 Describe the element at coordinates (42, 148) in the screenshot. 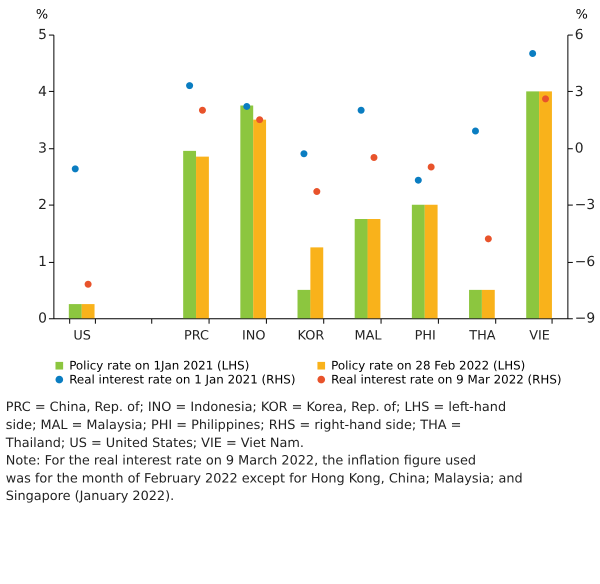

I see `y-tick-label: 3` at that location.